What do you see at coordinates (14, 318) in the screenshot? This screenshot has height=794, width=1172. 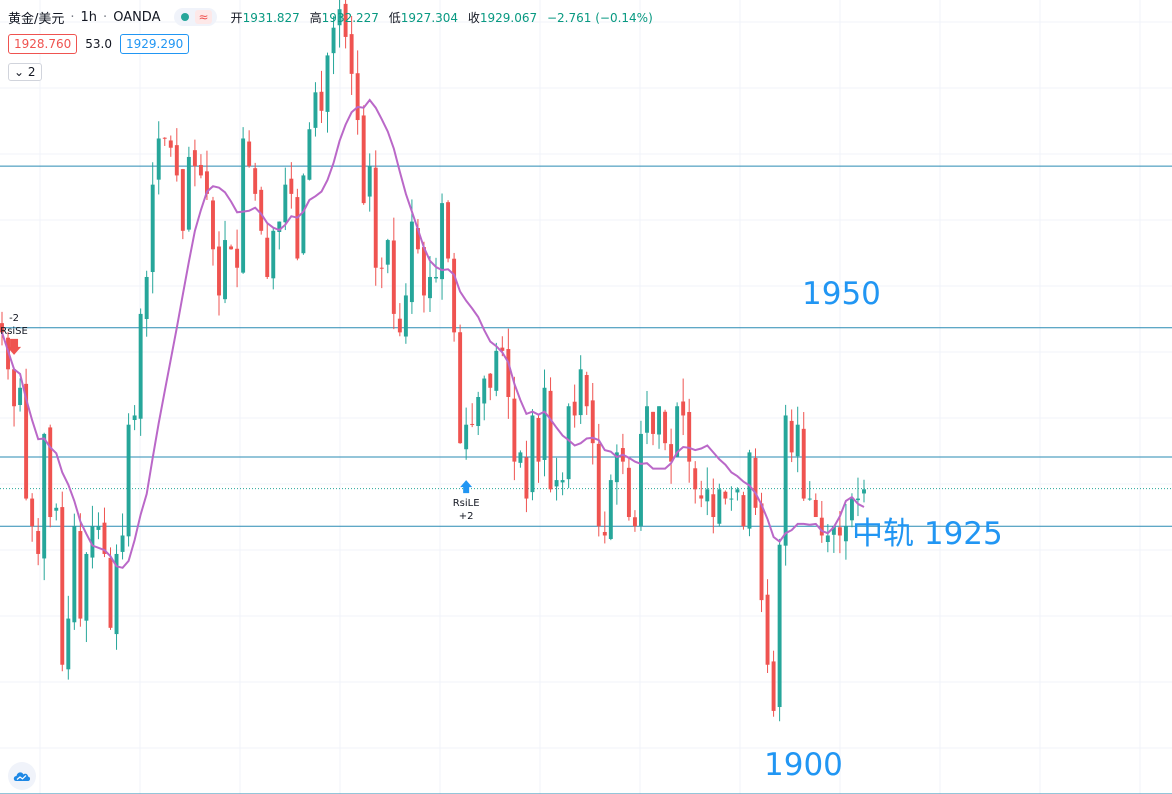 I see `signal-qty: -2` at bounding box center [14, 318].